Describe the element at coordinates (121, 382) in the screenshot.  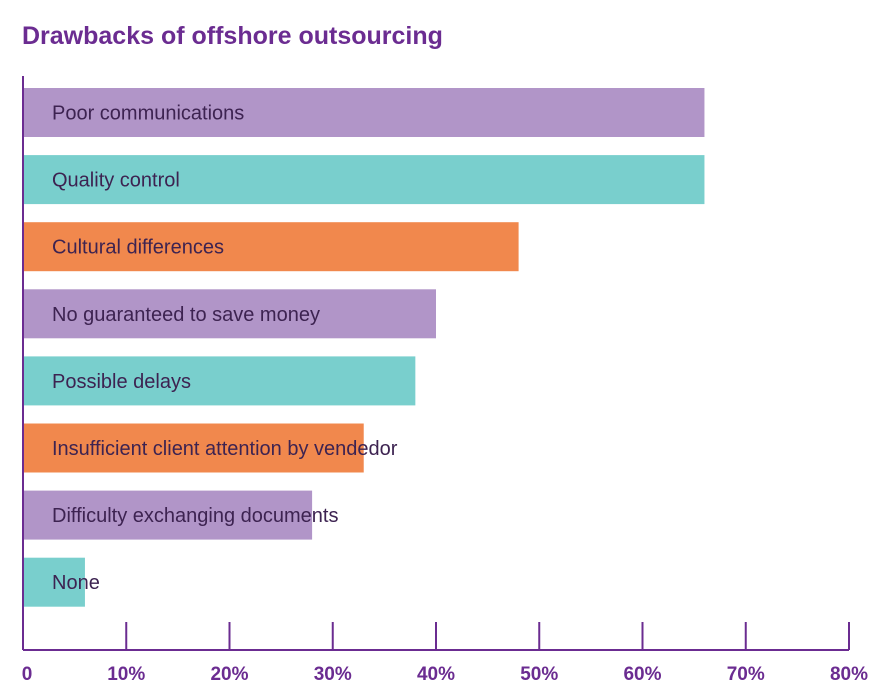
I see `bar-label-4: Possible delays` at that location.